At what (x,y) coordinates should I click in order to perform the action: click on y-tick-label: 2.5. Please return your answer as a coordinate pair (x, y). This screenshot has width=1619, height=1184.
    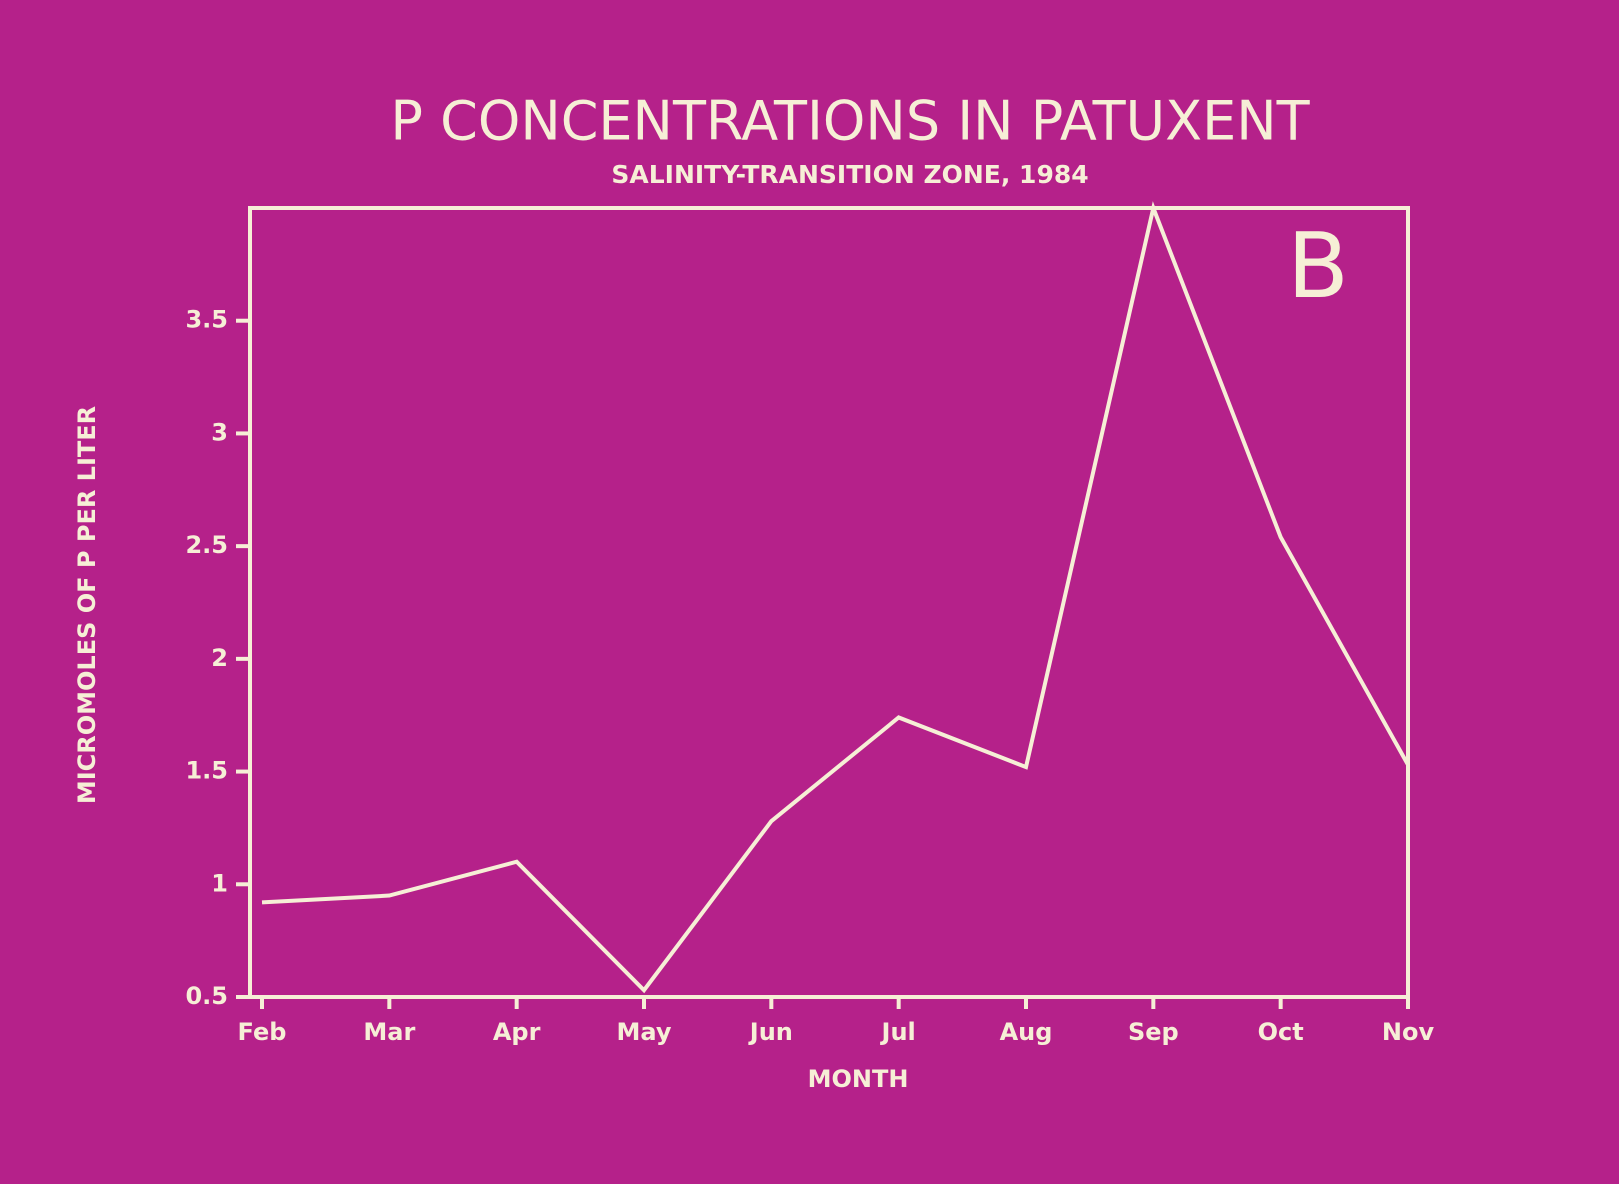
    Looking at the image, I should click on (206, 545).